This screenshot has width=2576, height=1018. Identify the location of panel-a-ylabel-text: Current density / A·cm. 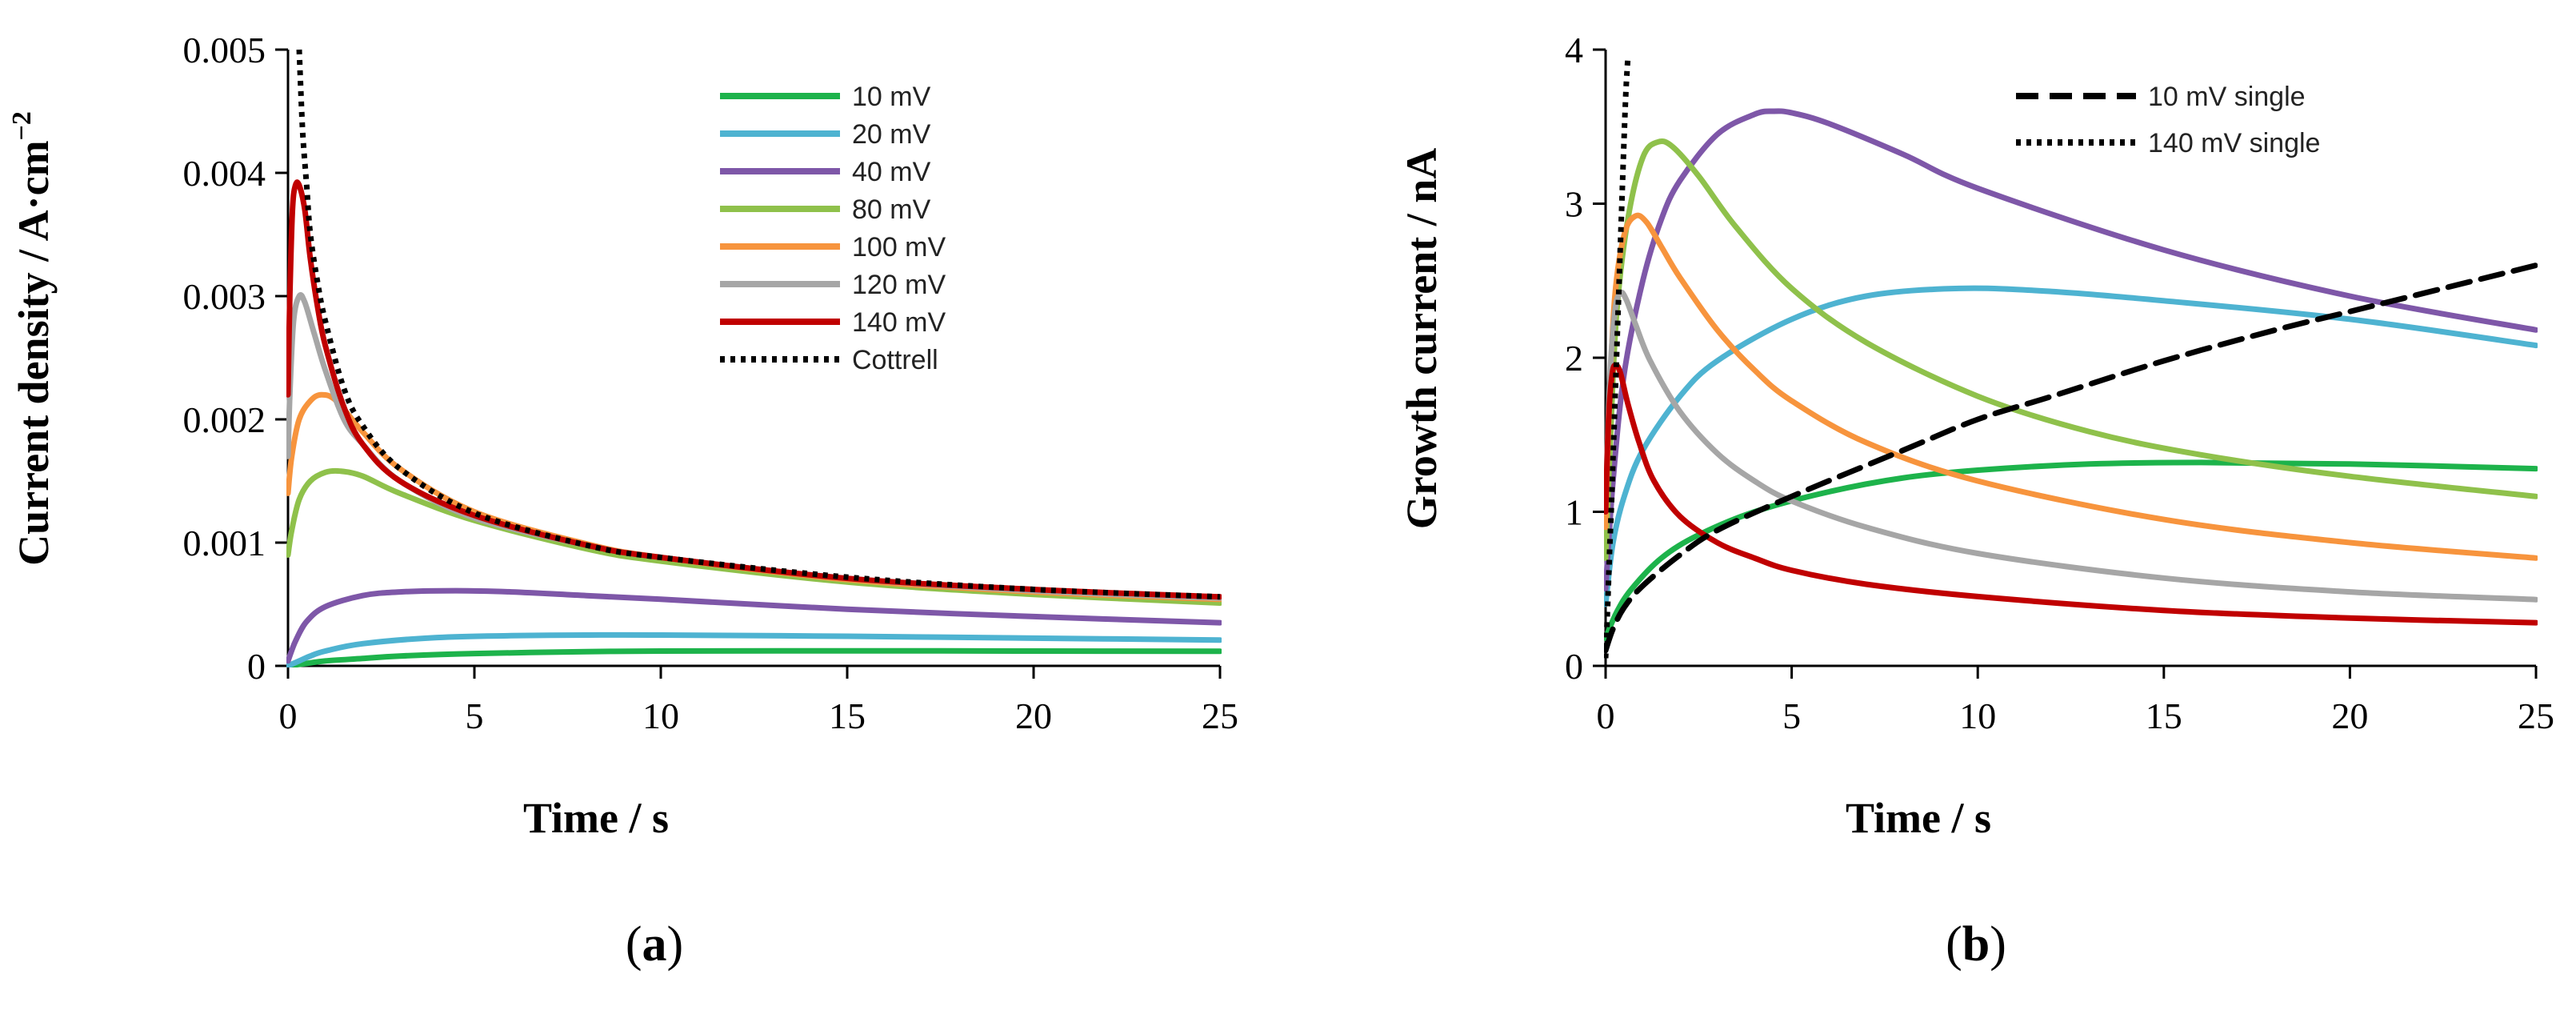
(34, 353).